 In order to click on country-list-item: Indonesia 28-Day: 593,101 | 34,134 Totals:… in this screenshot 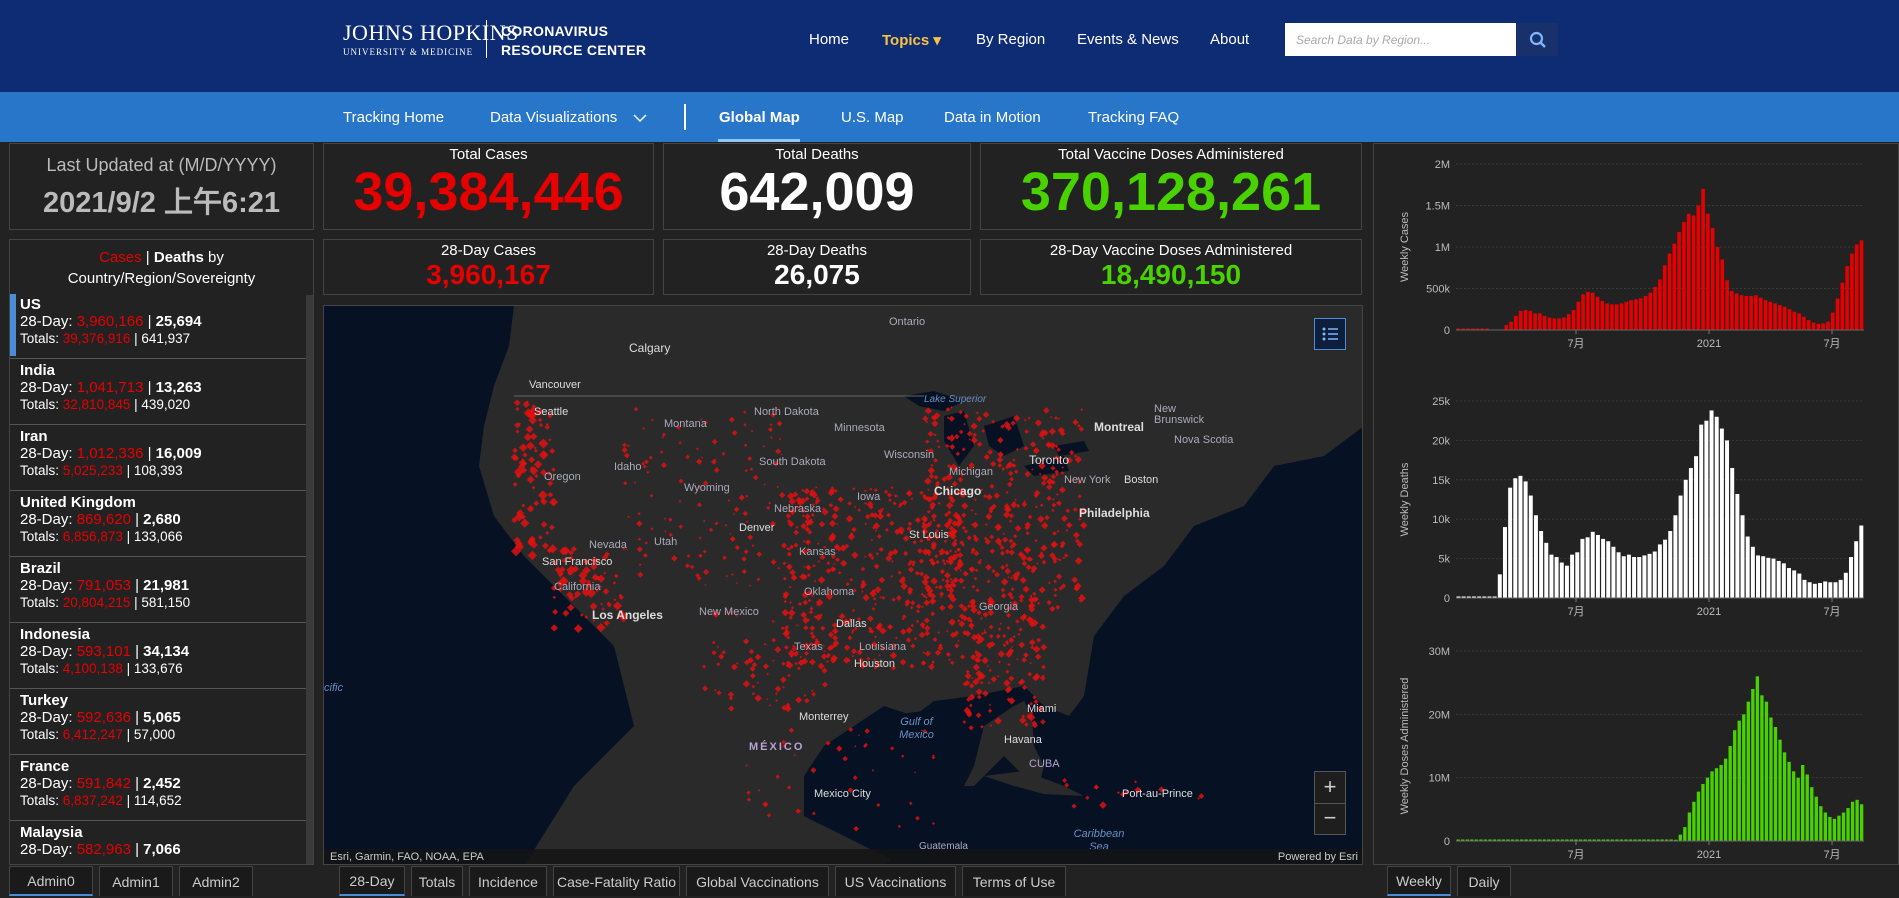, I will do `click(160, 656)`.